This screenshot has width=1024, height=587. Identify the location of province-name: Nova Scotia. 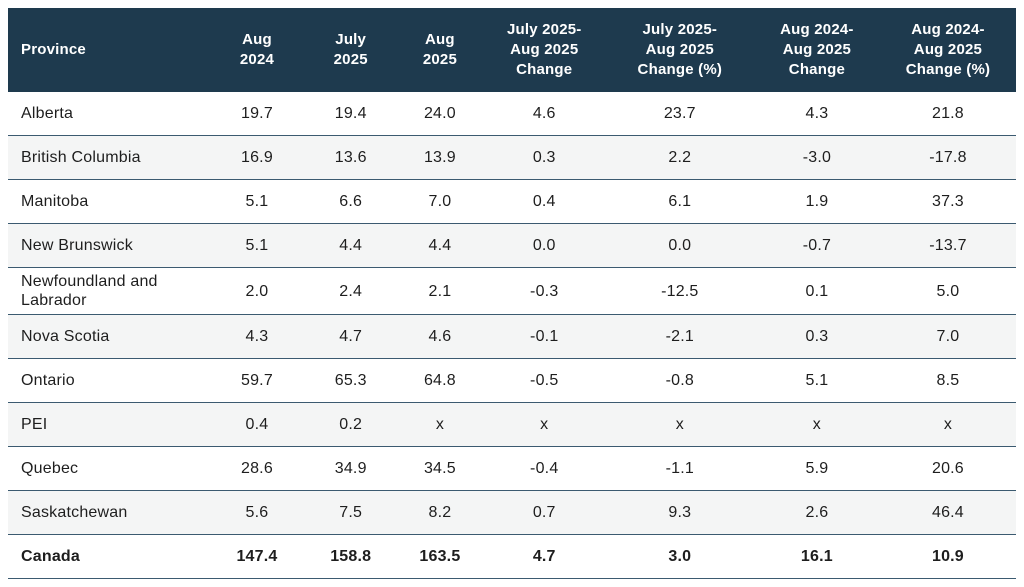
(65, 337).